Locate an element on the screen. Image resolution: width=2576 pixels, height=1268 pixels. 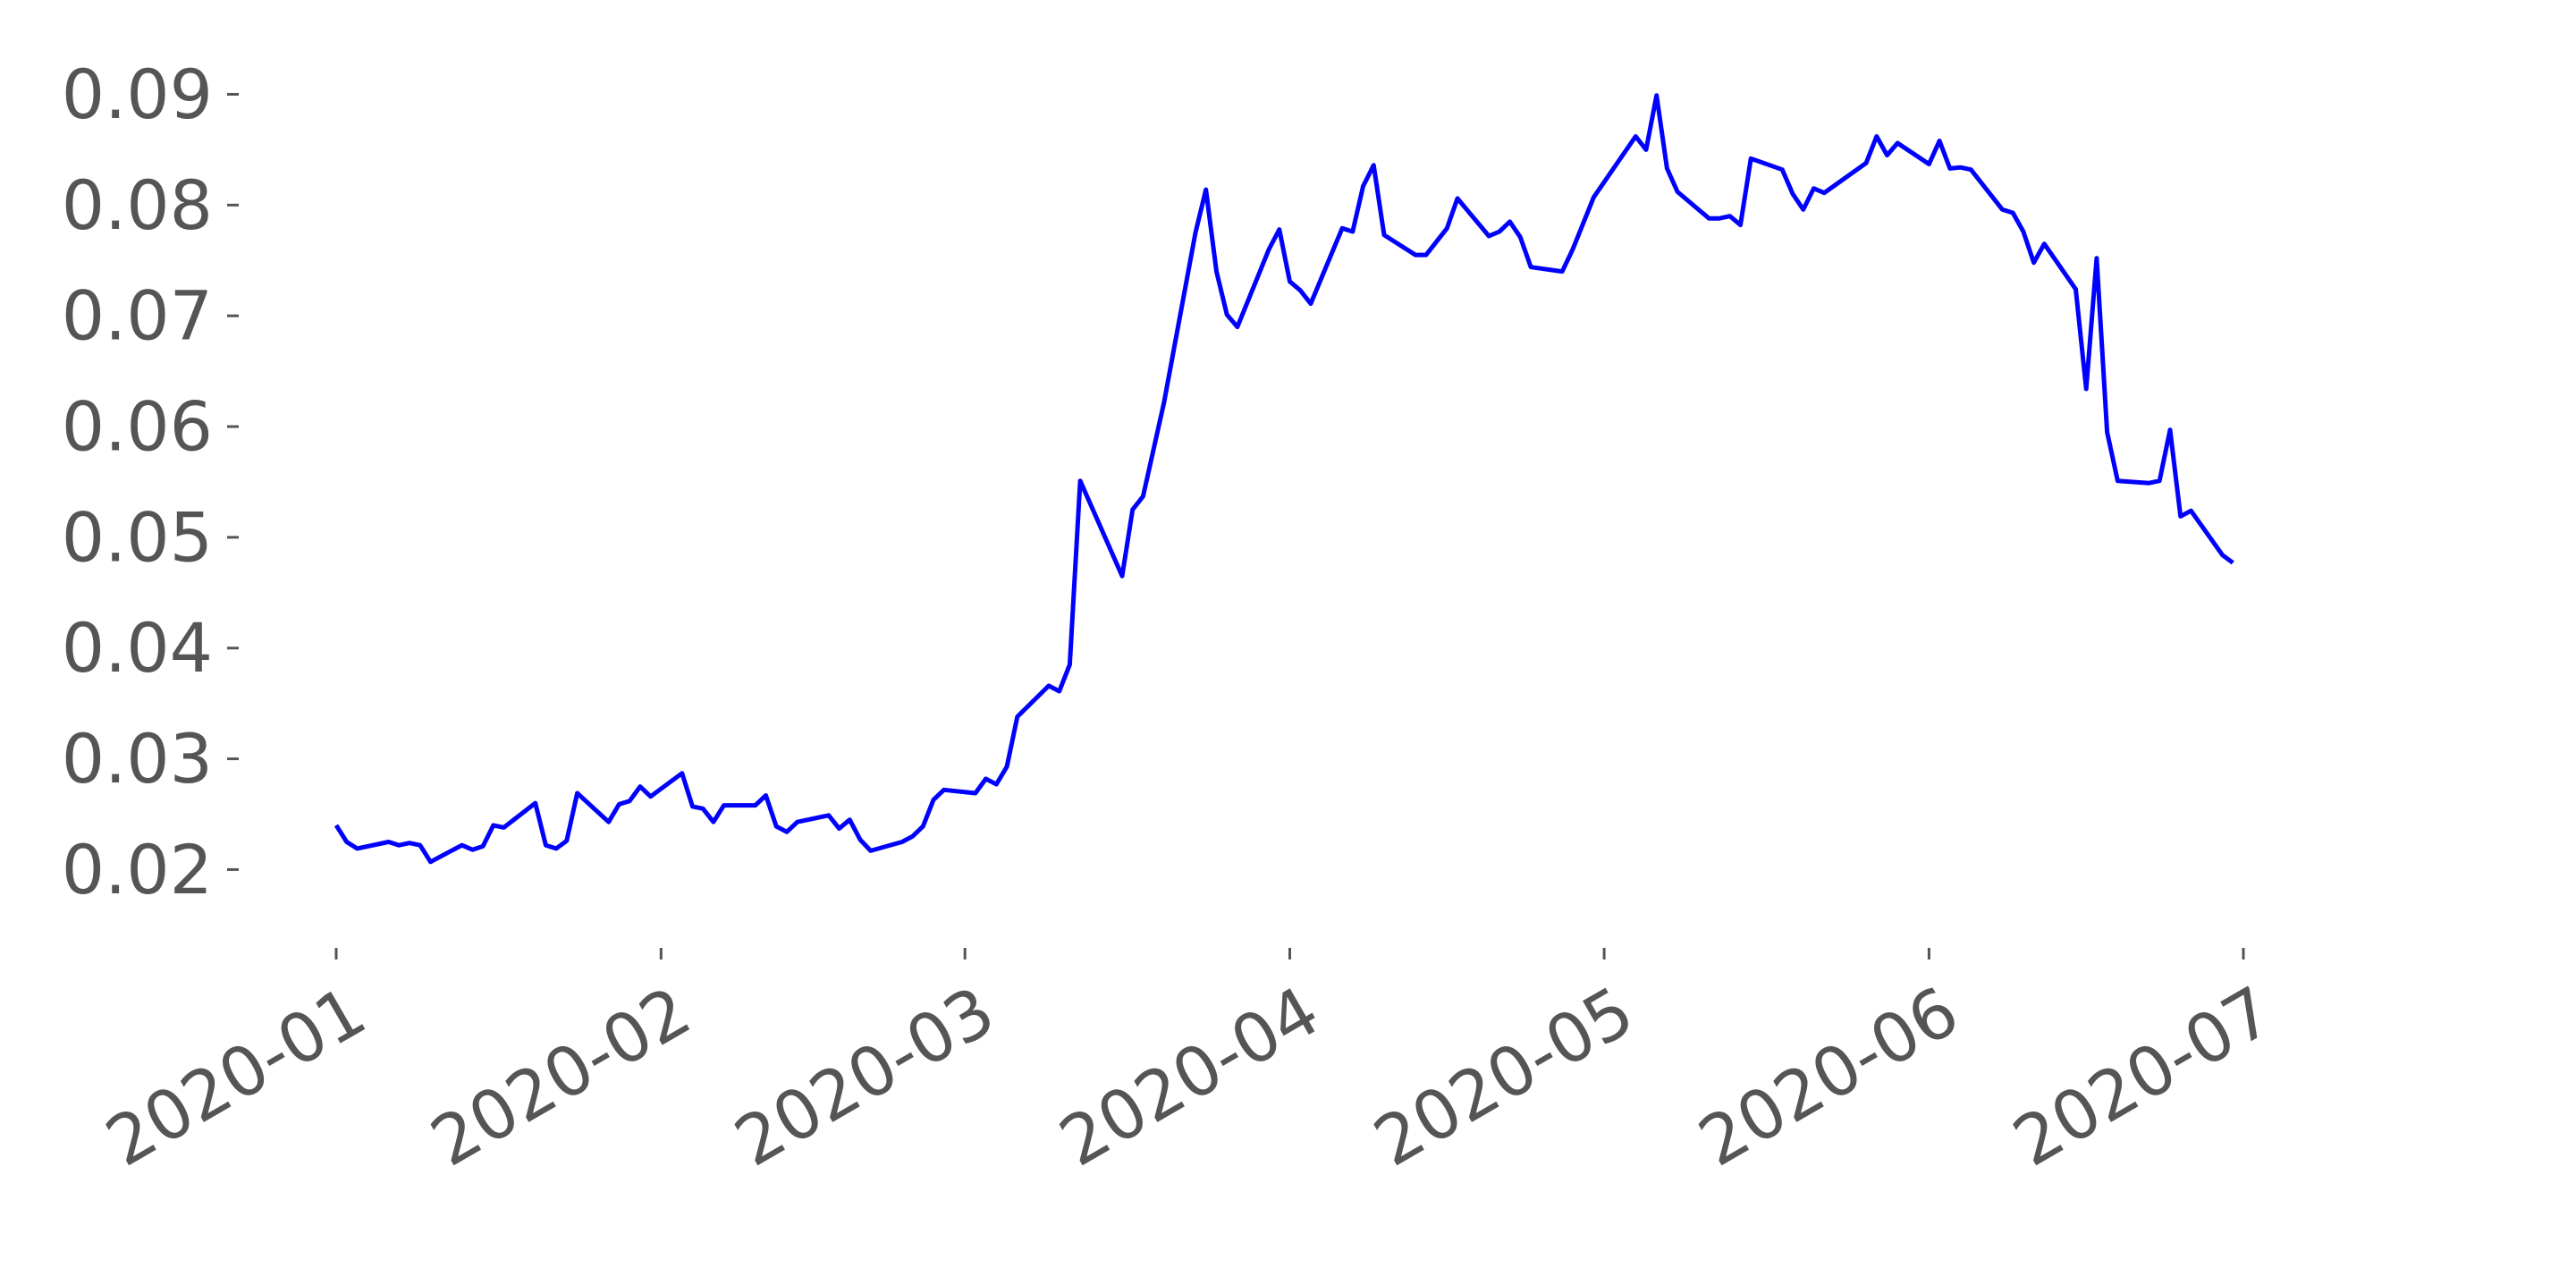
y-axis: 0.02 0.03 0.04 0.05 0.06 0.07 0.08 0.09 is located at coordinates (150, 482).